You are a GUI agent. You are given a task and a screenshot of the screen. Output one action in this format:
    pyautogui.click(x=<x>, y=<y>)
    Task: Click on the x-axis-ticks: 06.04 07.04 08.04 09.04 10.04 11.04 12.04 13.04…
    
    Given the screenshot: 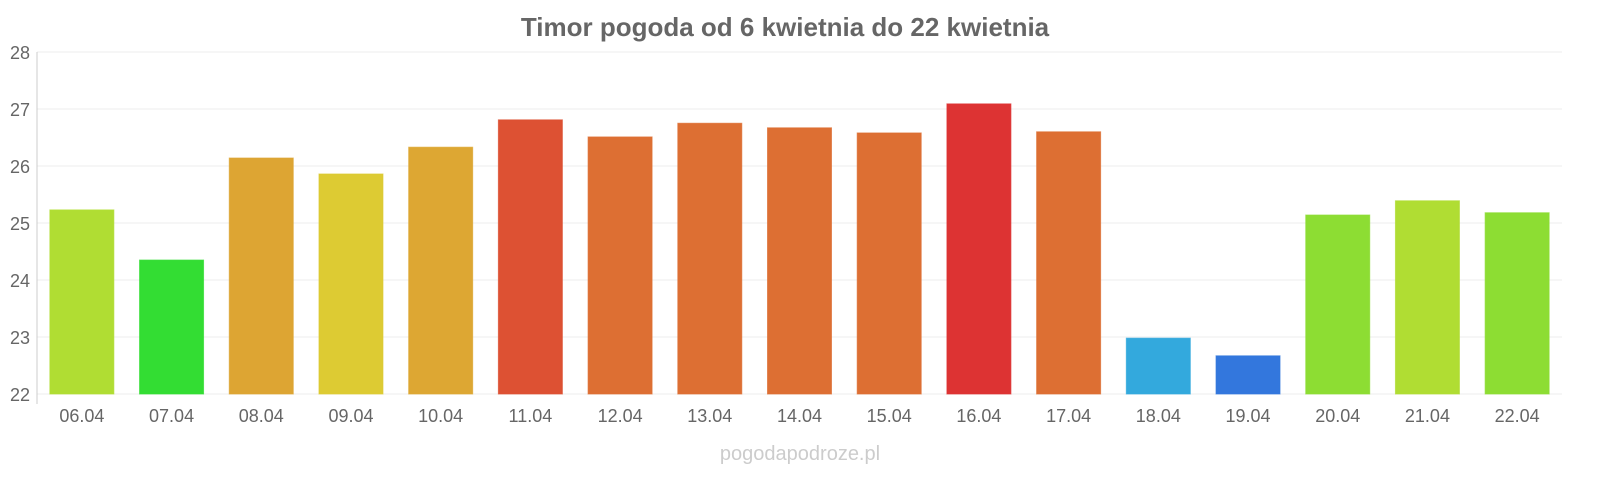 What is the action you would take?
    pyautogui.click(x=799, y=416)
    